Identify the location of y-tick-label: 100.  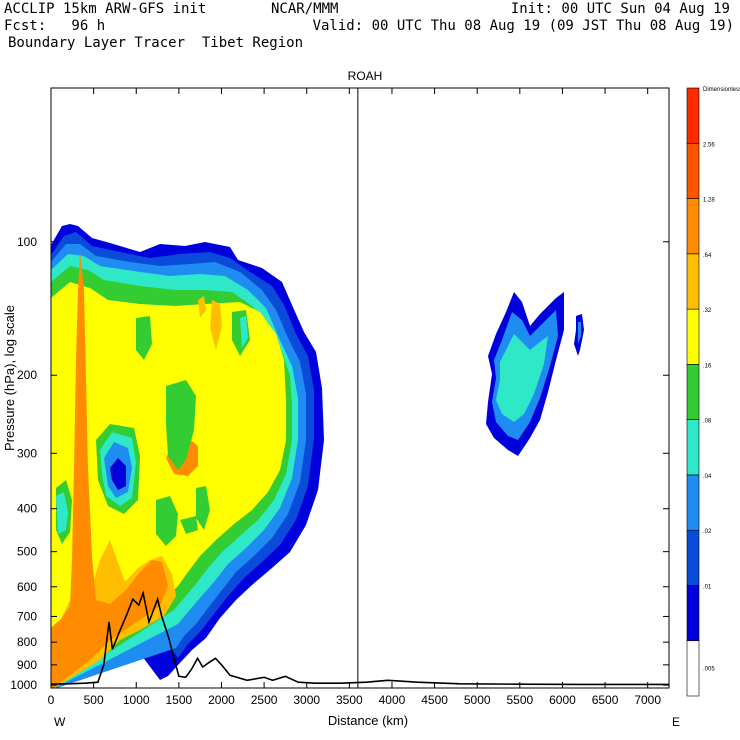
(27, 242).